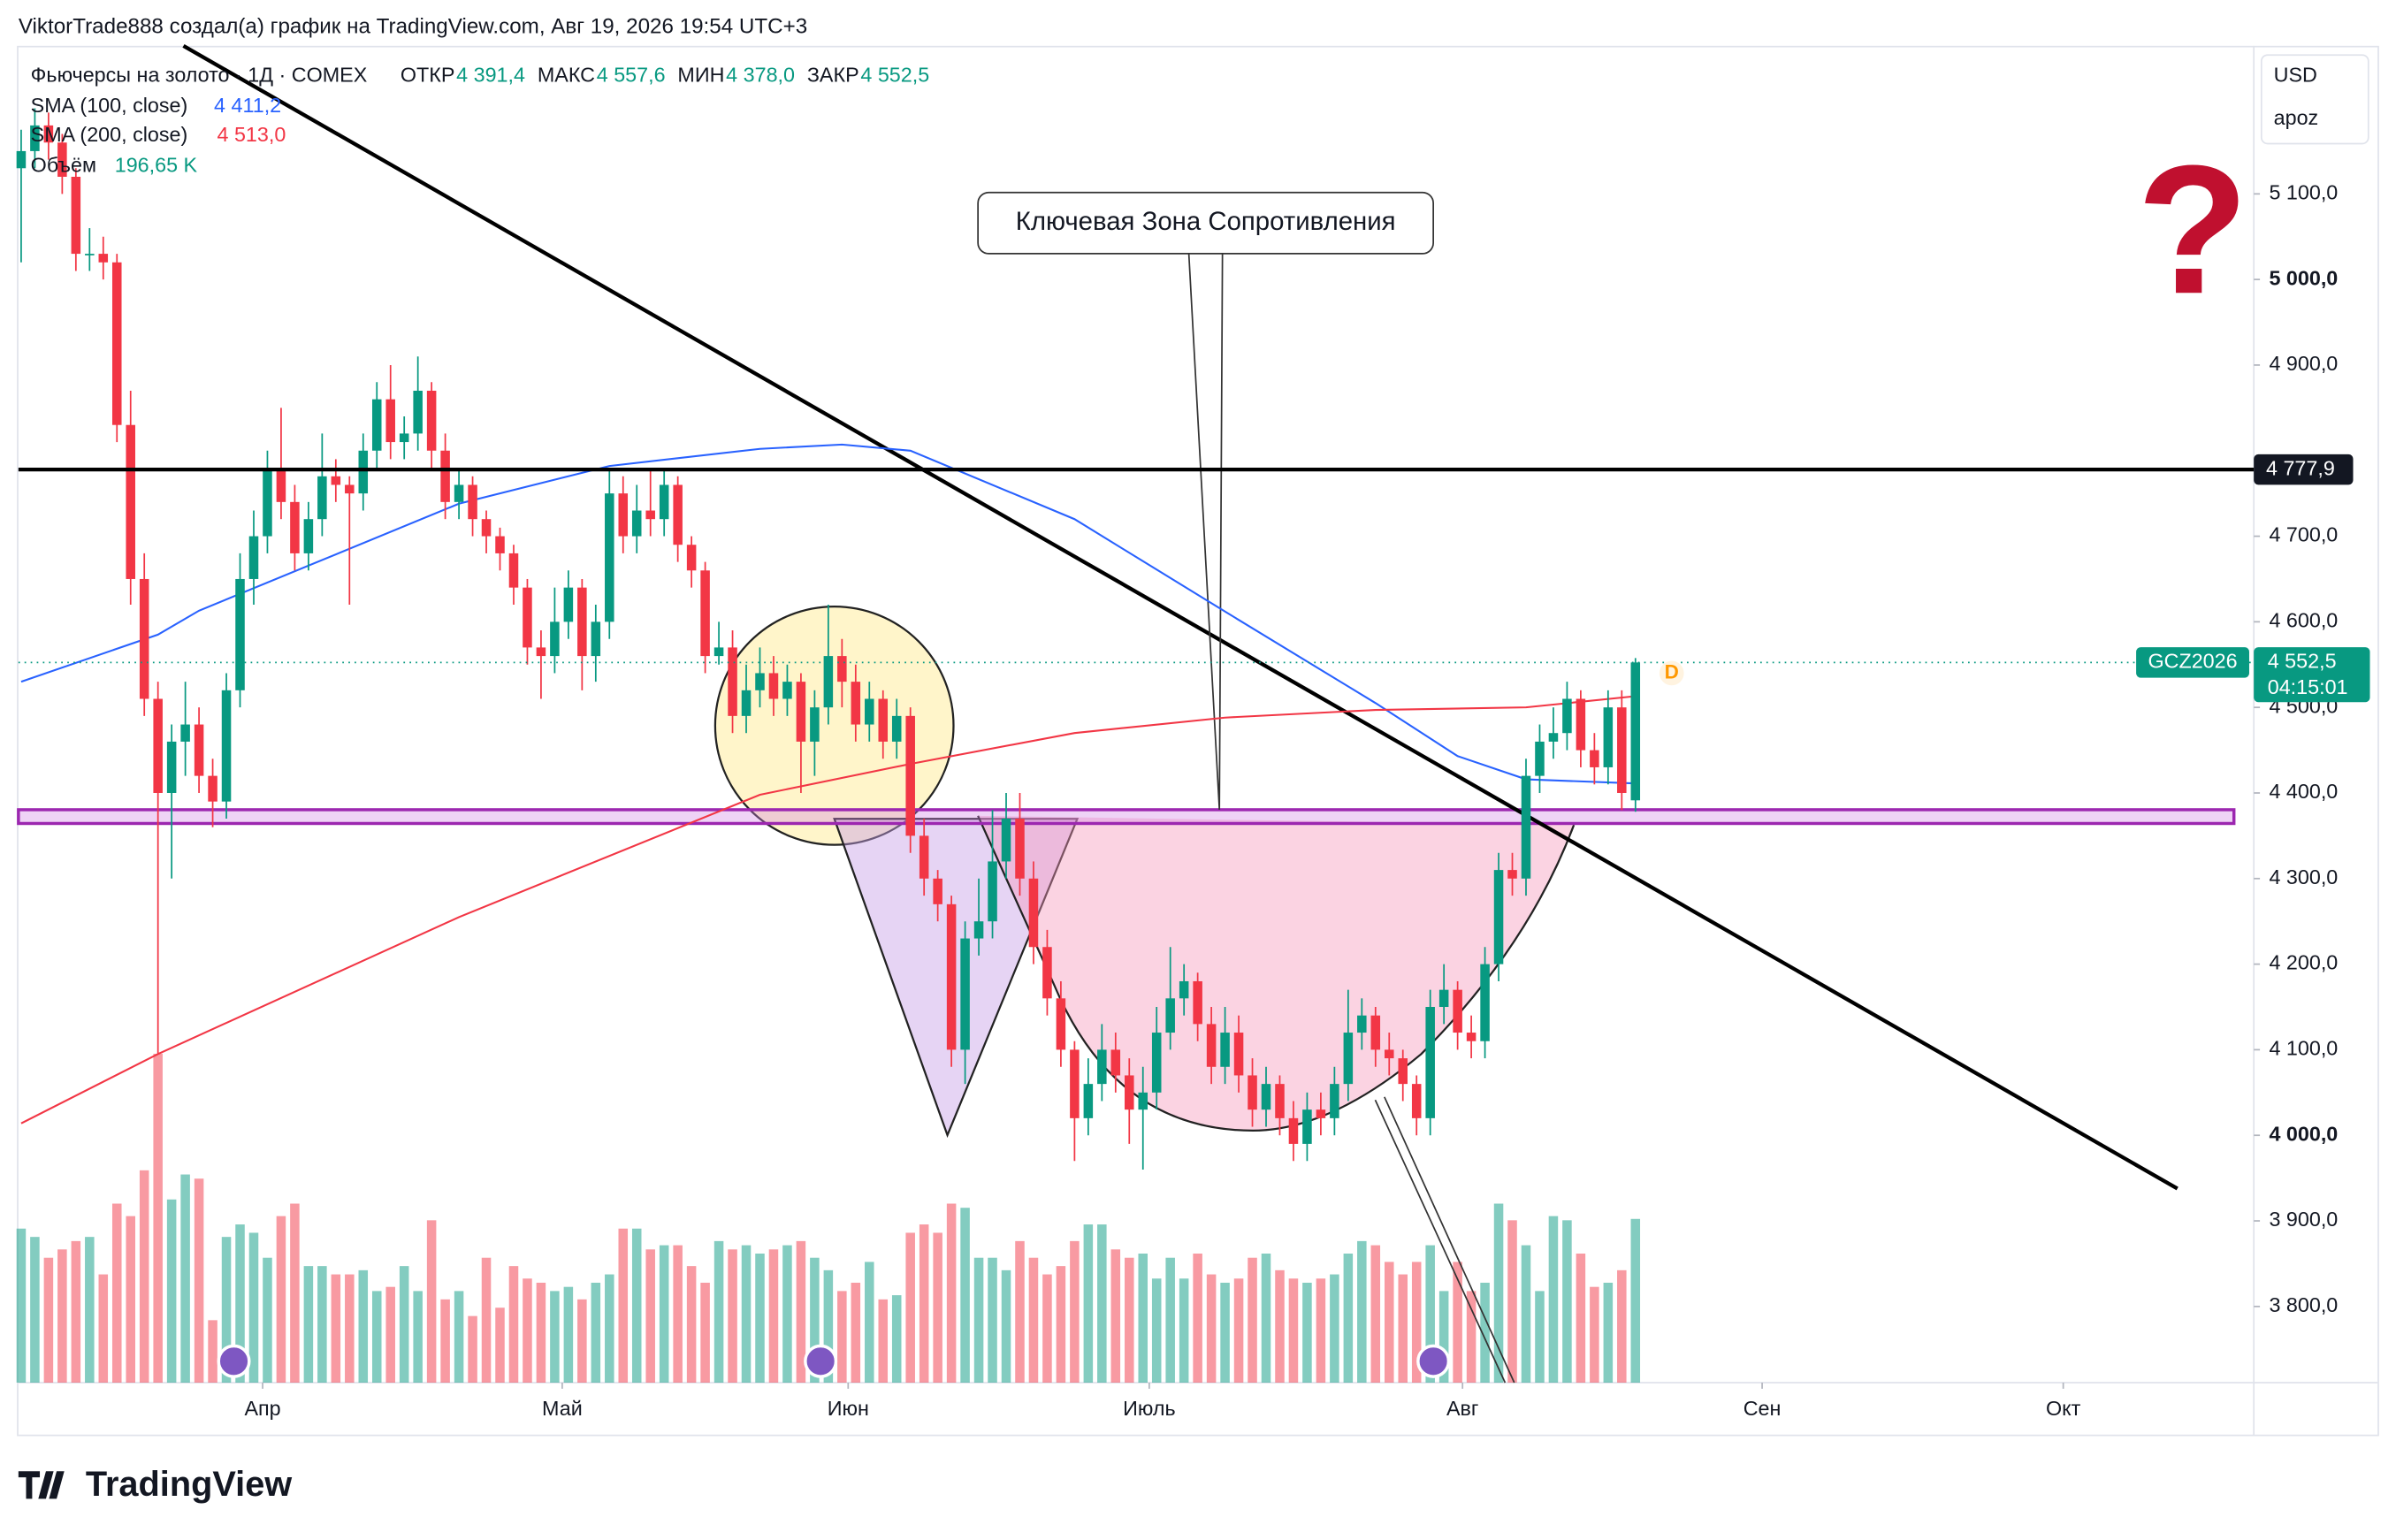 This screenshot has height=1540, width=2396. What do you see at coordinates (2303, 962) in the screenshot?
I see `y-tick-label: 4 200,0` at bounding box center [2303, 962].